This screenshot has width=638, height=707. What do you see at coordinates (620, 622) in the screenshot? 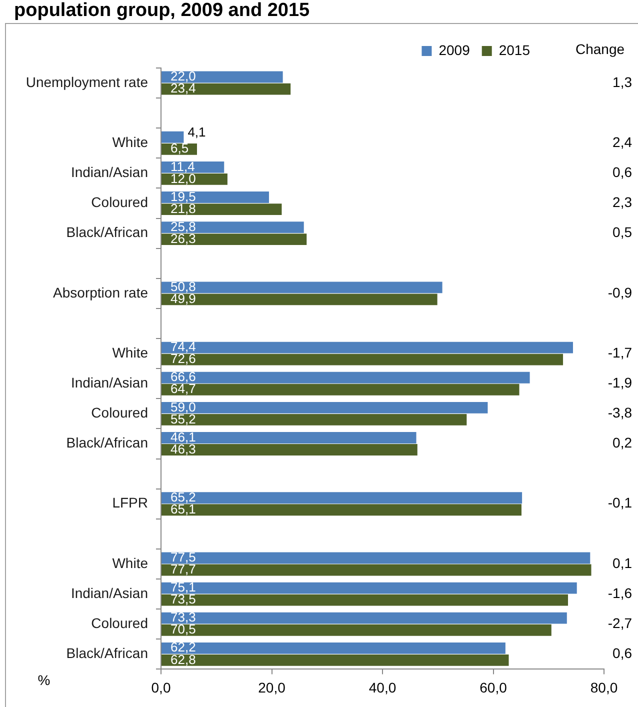
I see `text: -2,7` at bounding box center [620, 622].